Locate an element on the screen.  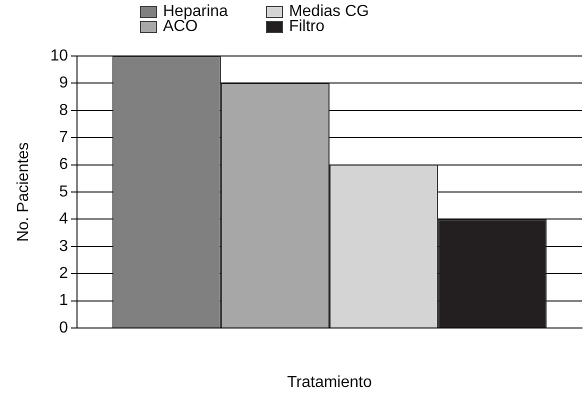
y-tick-label: 5 is located at coordinates (63, 191).